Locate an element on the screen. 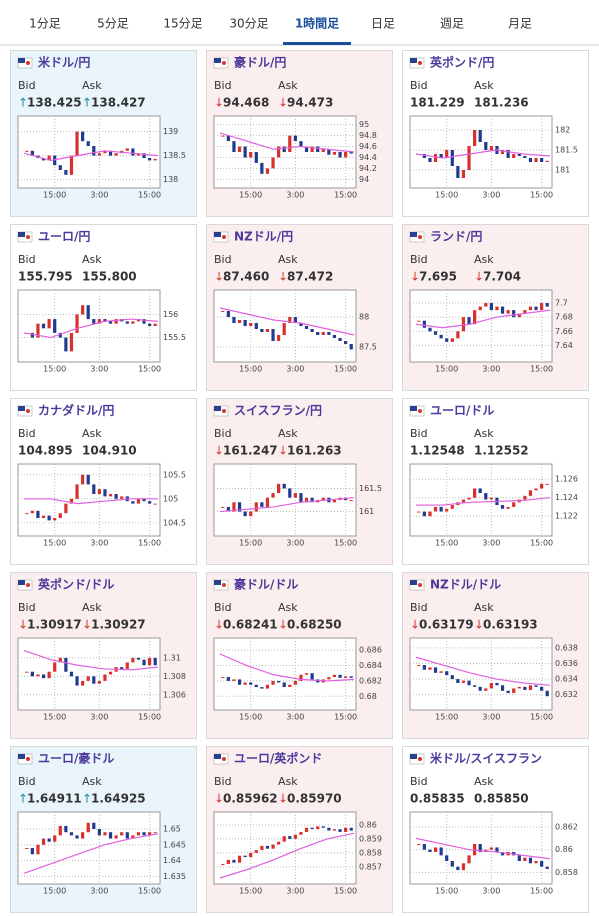  tab: 15分足 is located at coordinates (182, 24).